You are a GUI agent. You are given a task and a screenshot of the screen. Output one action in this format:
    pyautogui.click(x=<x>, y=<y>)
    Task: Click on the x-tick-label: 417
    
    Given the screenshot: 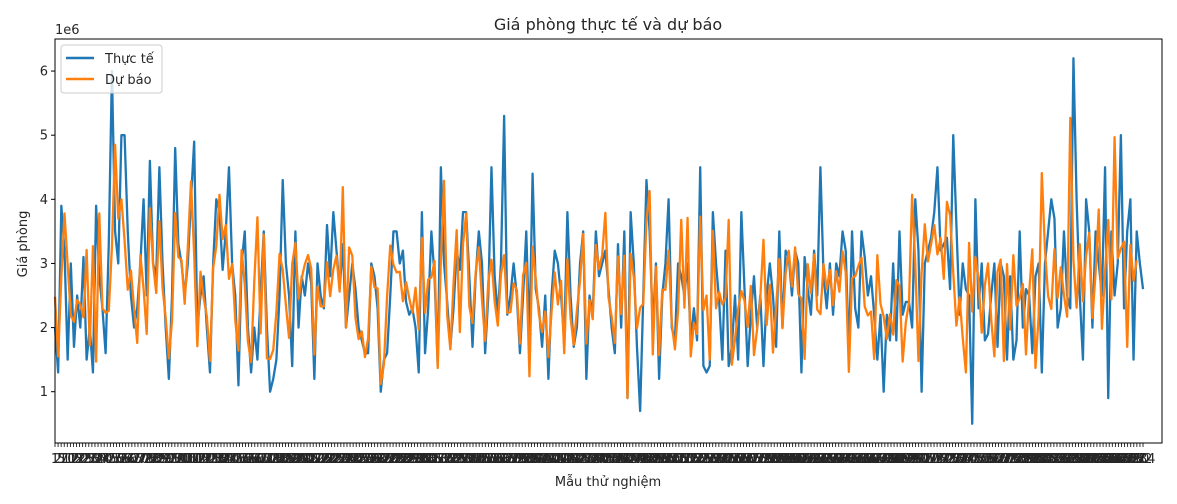 What is the action you would take?
    pyautogui.click(x=568, y=459)
    